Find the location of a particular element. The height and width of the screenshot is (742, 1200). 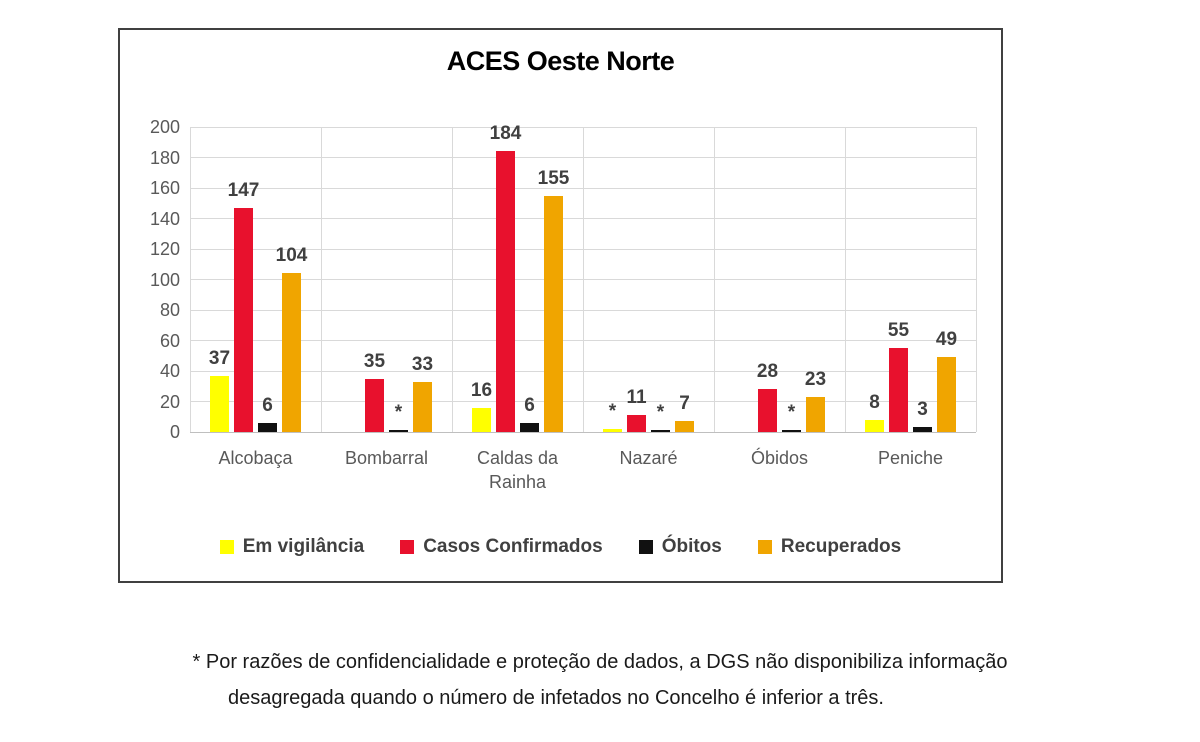

data-label-Óbitos-Bombarral: * is located at coordinates (398, 412).